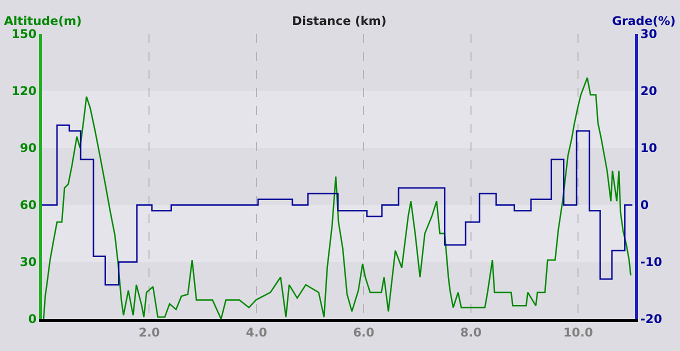 The width and height of the screenshot is (680, 351). What do you see at coordinates (28, 205) in the screenshot?
I see `y-tick-label: 60` at bounding box center [28, 205].